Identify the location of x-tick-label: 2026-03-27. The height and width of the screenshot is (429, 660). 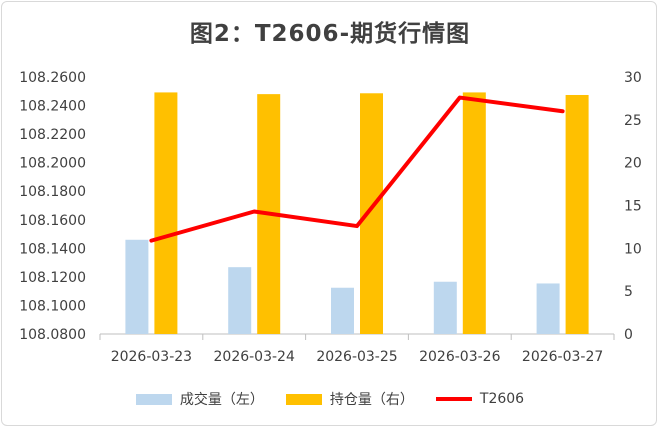
(562, 357).